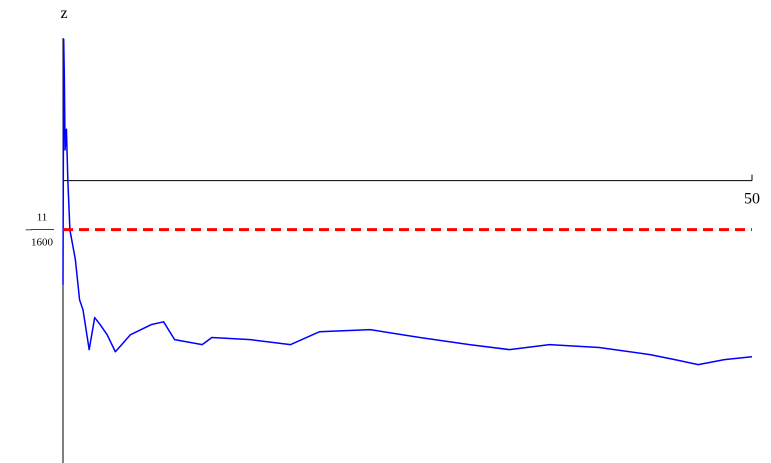 This screenshot has height=463, width=771. What do you see at coordinates (39, 230) in the screenshot?
I see `y-tick-label: −11 1600` at bounding box center [39, 230].